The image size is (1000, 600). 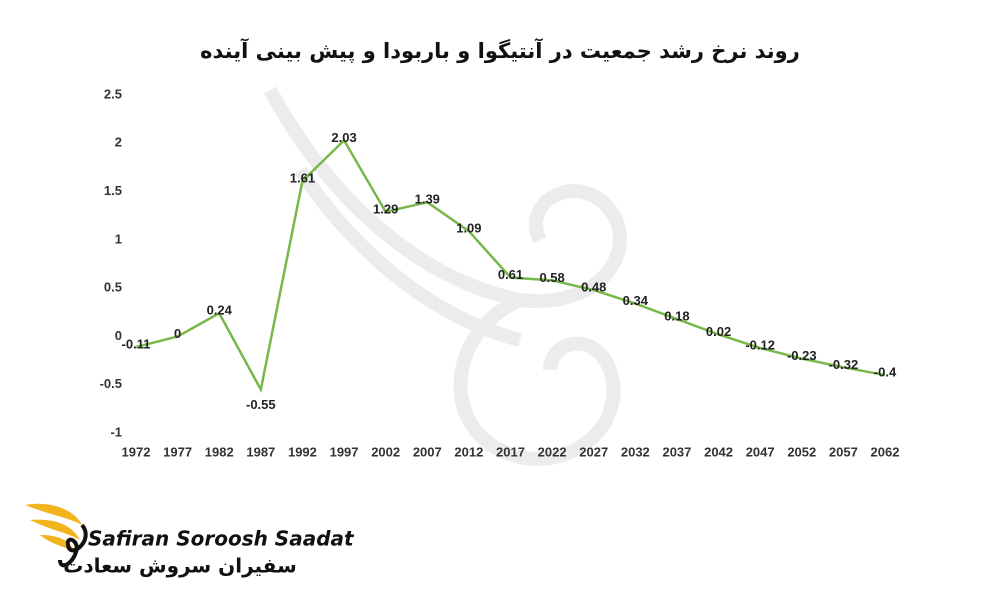 What do you see at coordinates (116, 431) in the screenshot?
I see `y-tick-label: -1` at bounding box center [116, 431].